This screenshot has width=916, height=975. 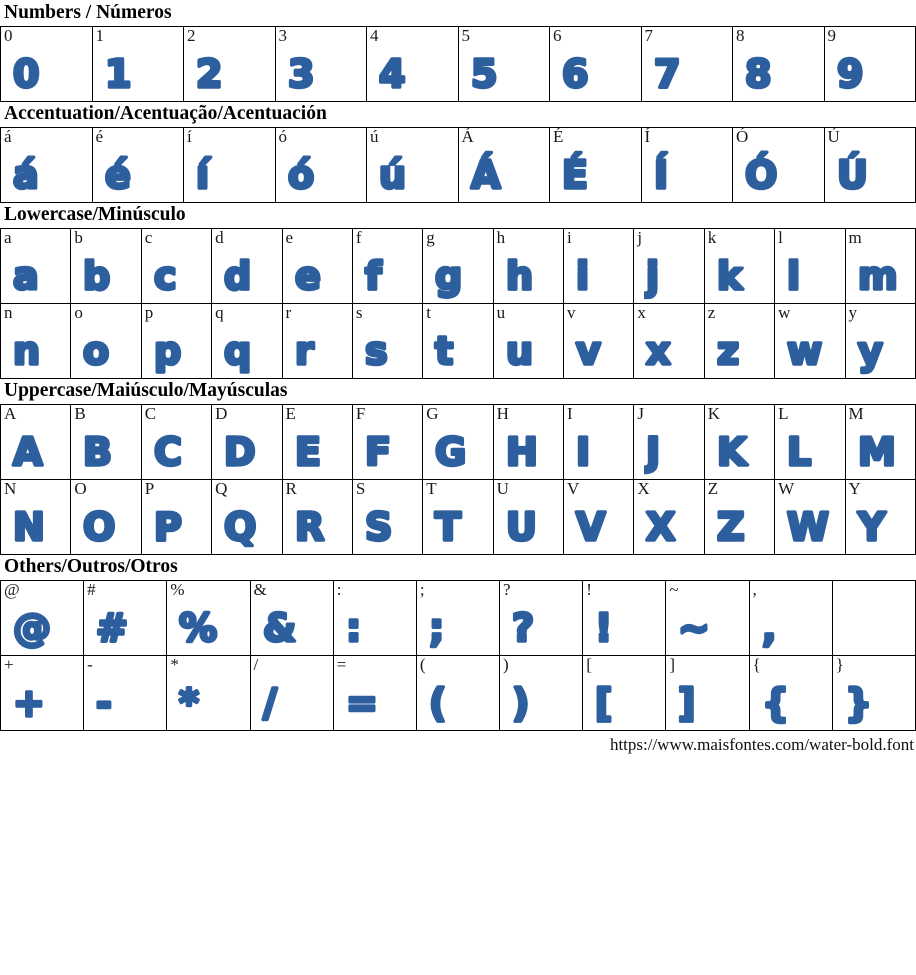 I want to click on svg-text: v, so click(x=588, y=351).